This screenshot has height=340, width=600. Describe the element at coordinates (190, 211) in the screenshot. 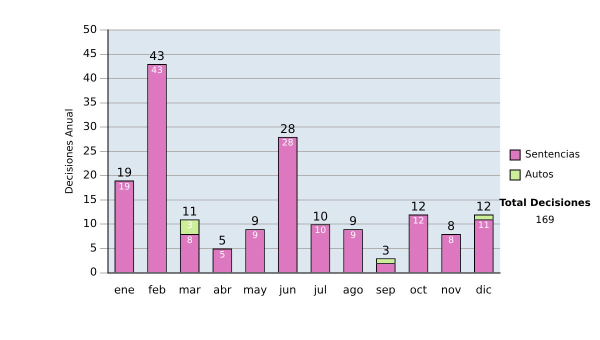

I see `total-label: 11` at that location.